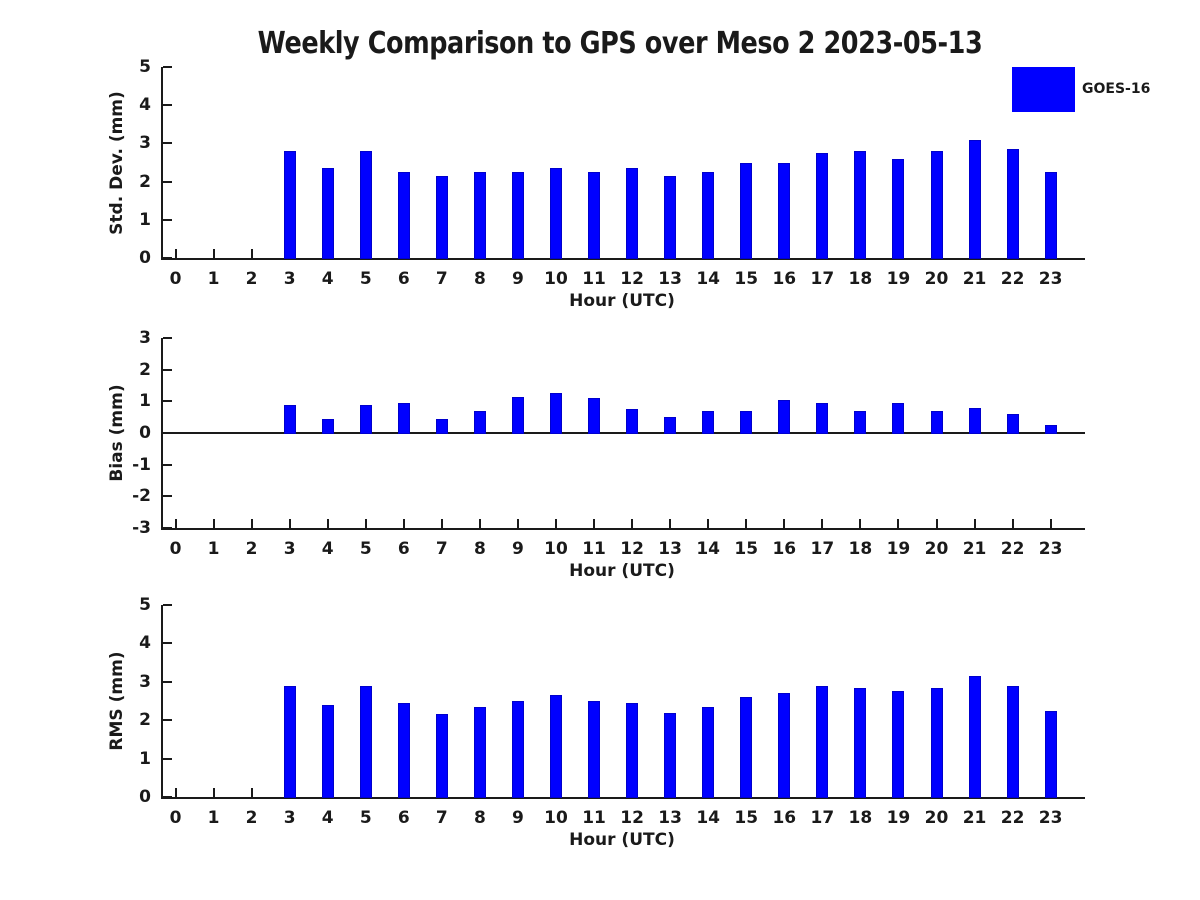 The image size is (1200, 900). What do you see at coordinates (175, 279) in the screenshot?
I see `x-tick-label: 0` at bounding box center [175, 279].